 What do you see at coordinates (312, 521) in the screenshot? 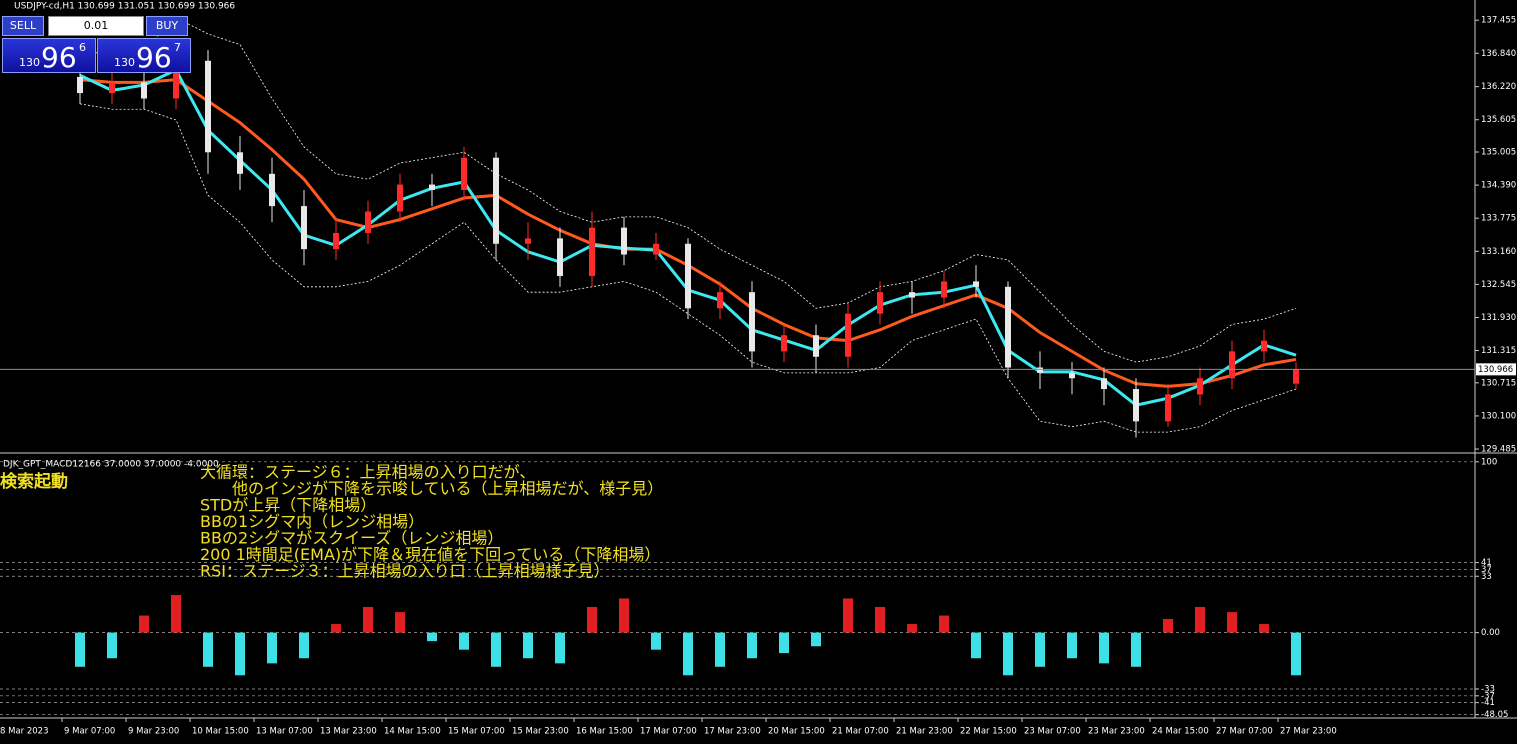
I see `annotation: BBの1シグマ内（レンジ相場）` at bounding box center [312, 521].